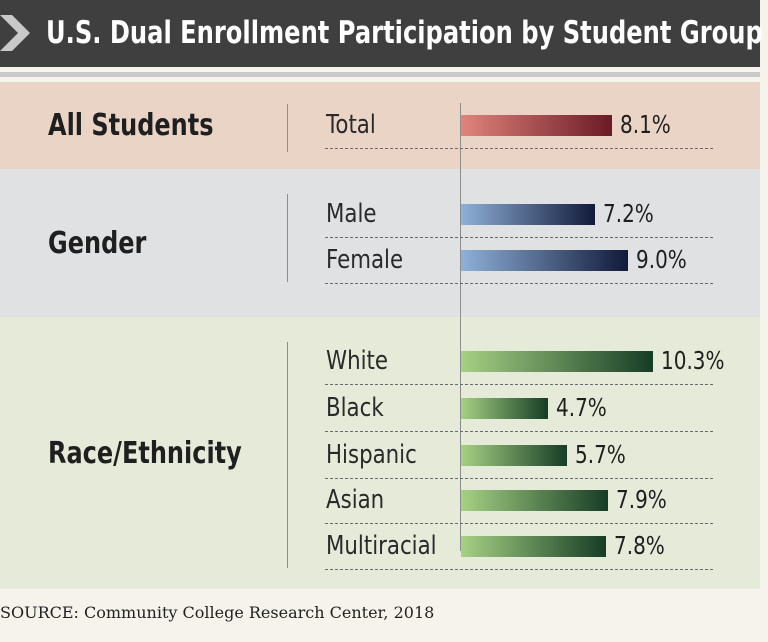 The height and width of the screenshot is (642, 768). What do you see at coordinates (287, 238) in the screenshot?
I see `group-divider-gender` at bounding box center [287, 238].